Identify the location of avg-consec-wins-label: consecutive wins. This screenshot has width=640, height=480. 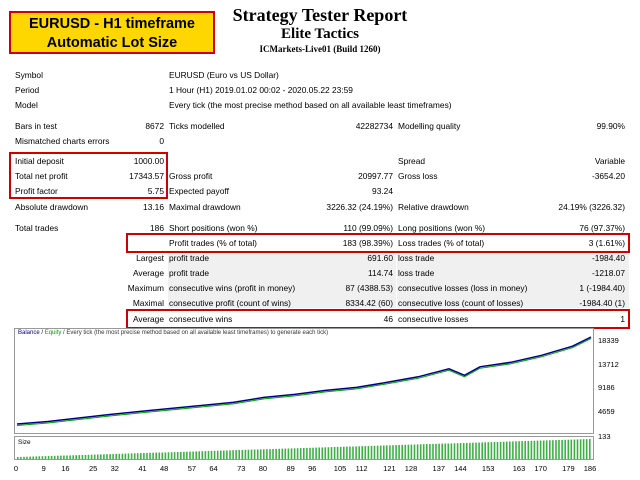
(201, 319).